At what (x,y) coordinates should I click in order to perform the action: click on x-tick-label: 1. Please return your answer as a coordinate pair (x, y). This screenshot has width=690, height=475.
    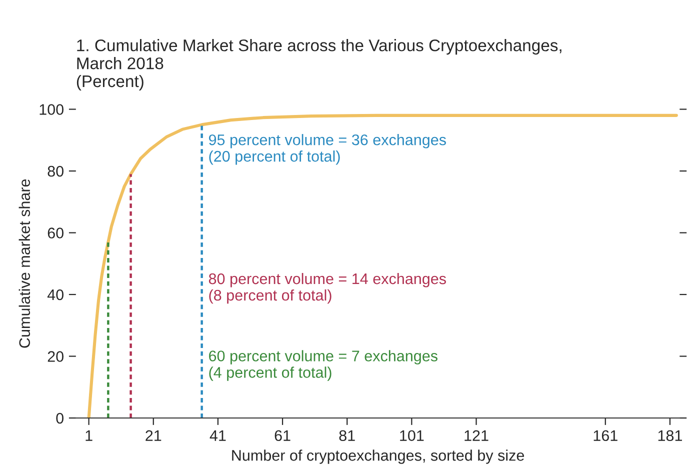
    Looking at the image, I should click on (89, 435).